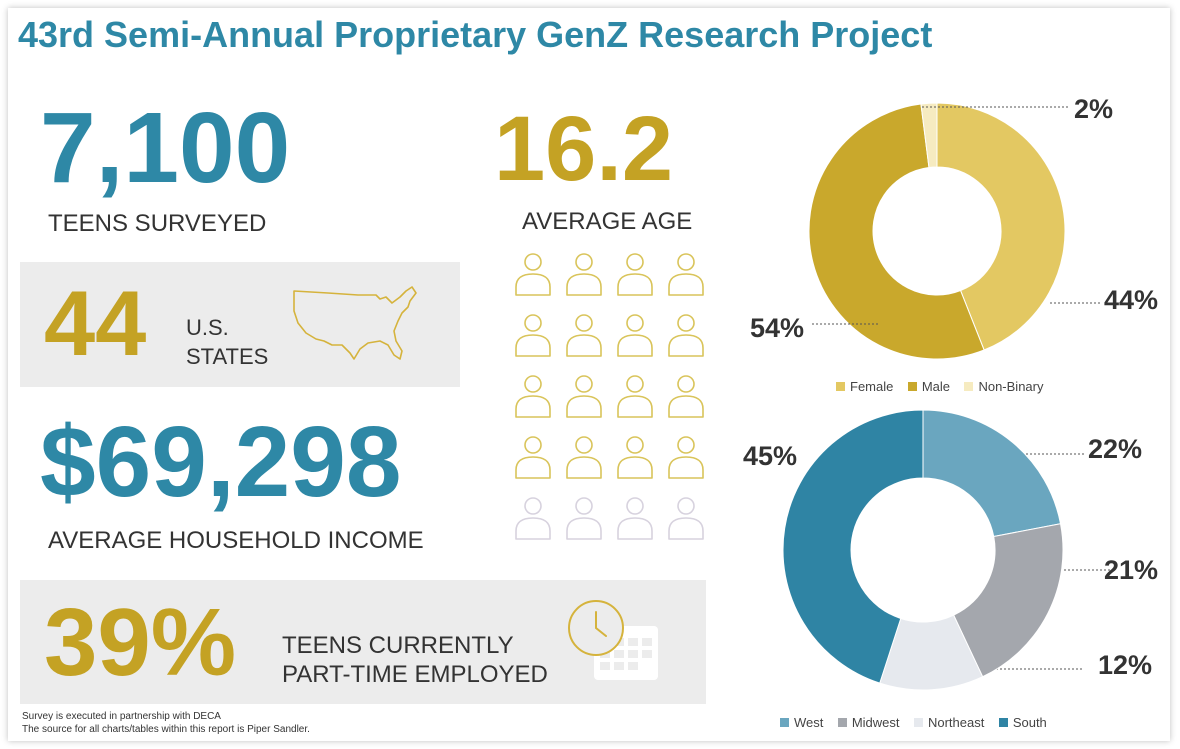  What do you see at coordinates (1029, 722) in the screenshot?
I see `legend-label: South` at bounding box center [1029, 722].